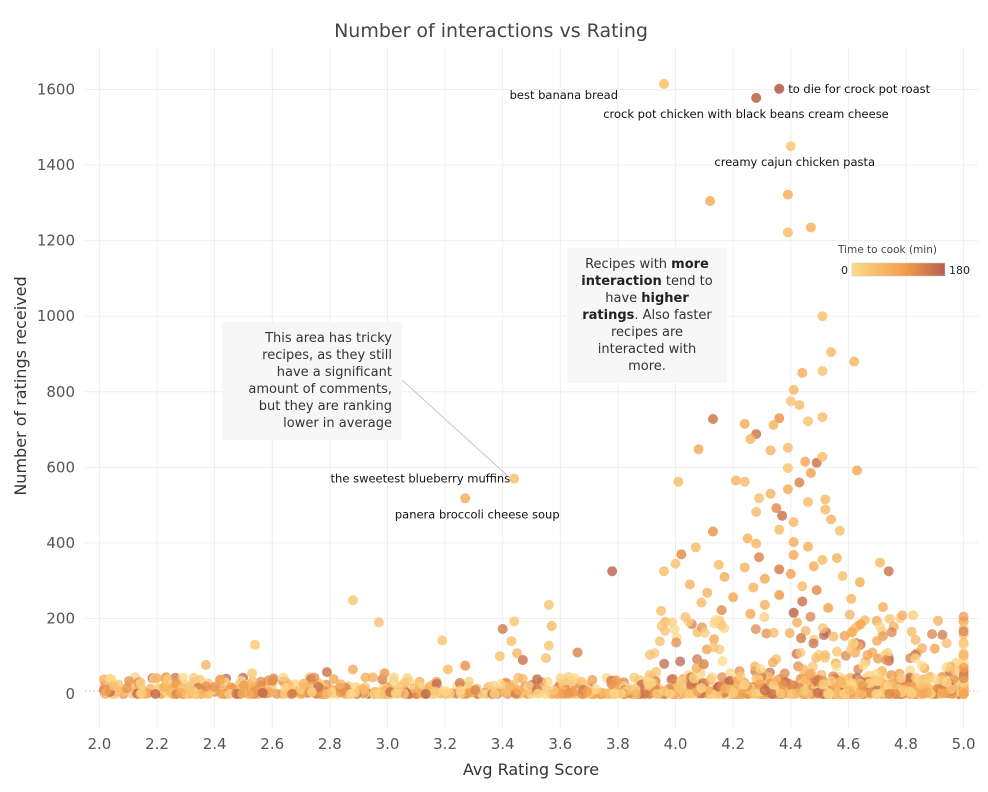 The height and width of the screenshot is (792, 988). What do you see at coordinates (756, 97) in the screenshot?
I see `scatter-point-labeled` at bounding box center [756, 97].